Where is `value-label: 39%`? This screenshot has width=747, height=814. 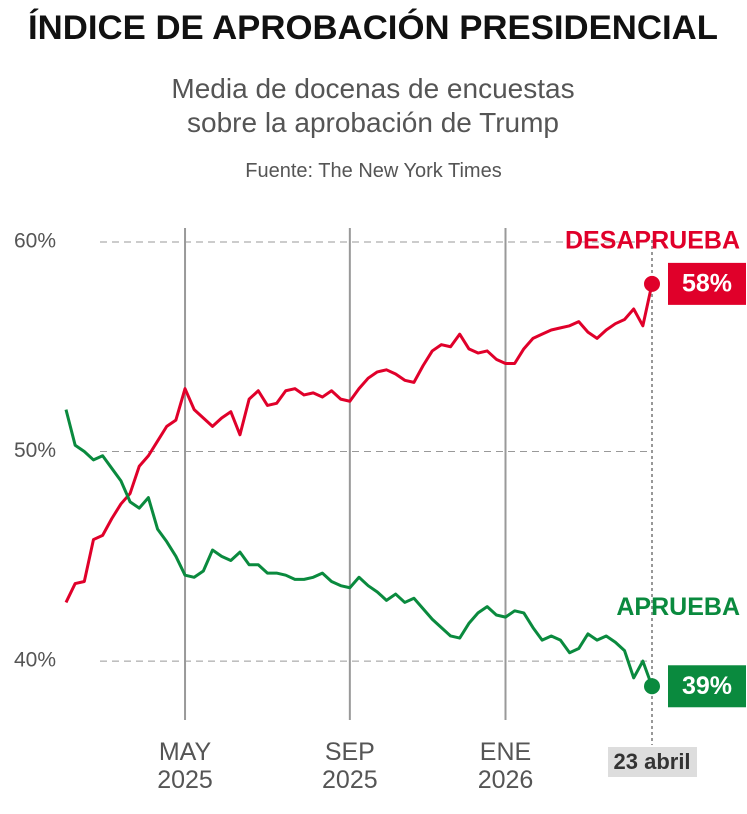
value-label: 39% is located at coordinates (707, 686).